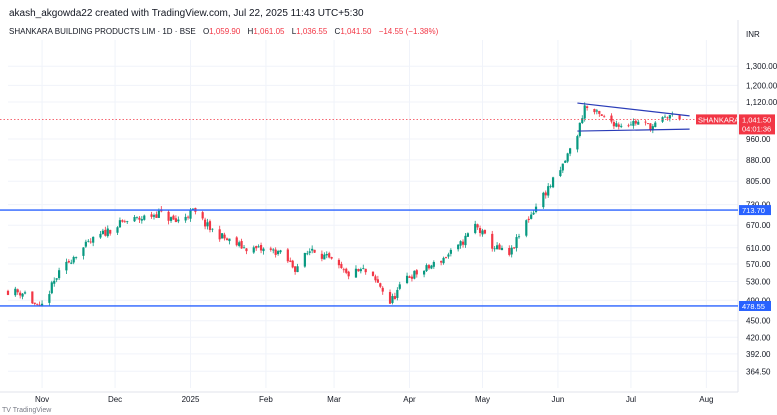 This screenshot has width=777, height=415. Describe the element at coordinates (758, 264) in the screenshot. I see `y-tick-label: 570.00` at that location.